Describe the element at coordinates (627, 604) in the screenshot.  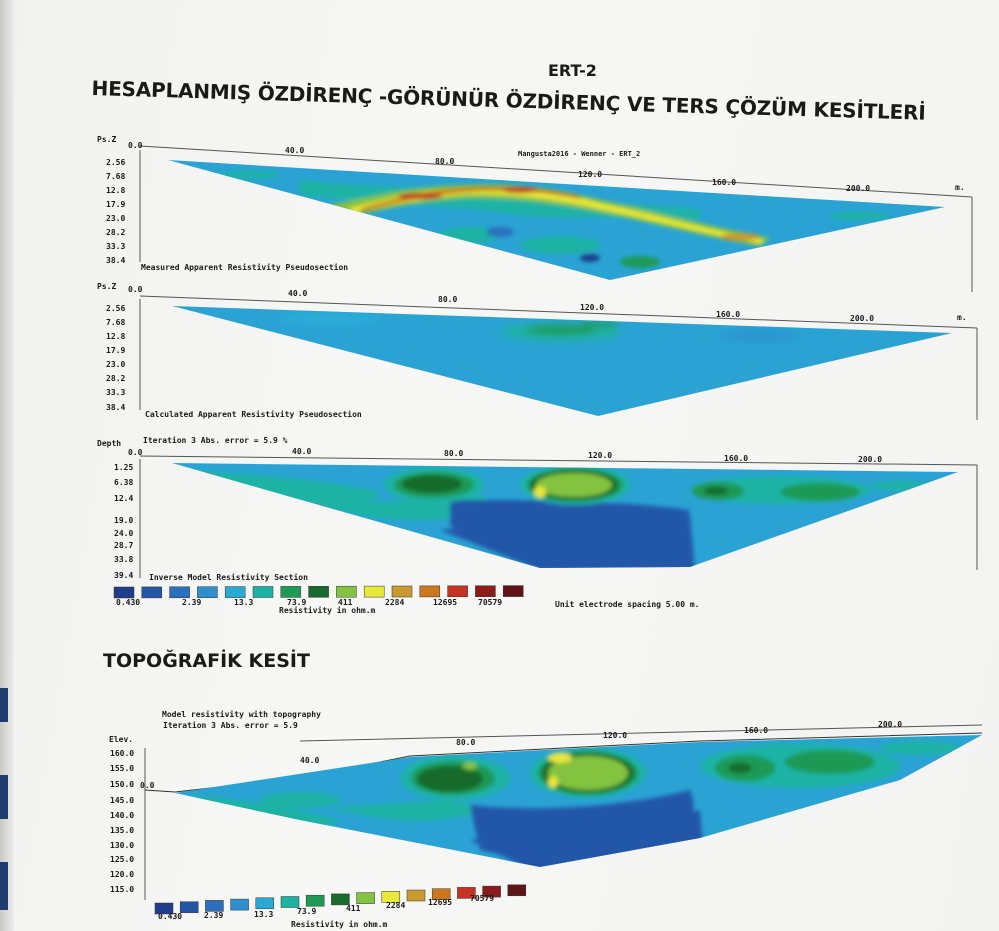
I see `spacing-note: Unit electrode spacing 5.00 m.` at that location.